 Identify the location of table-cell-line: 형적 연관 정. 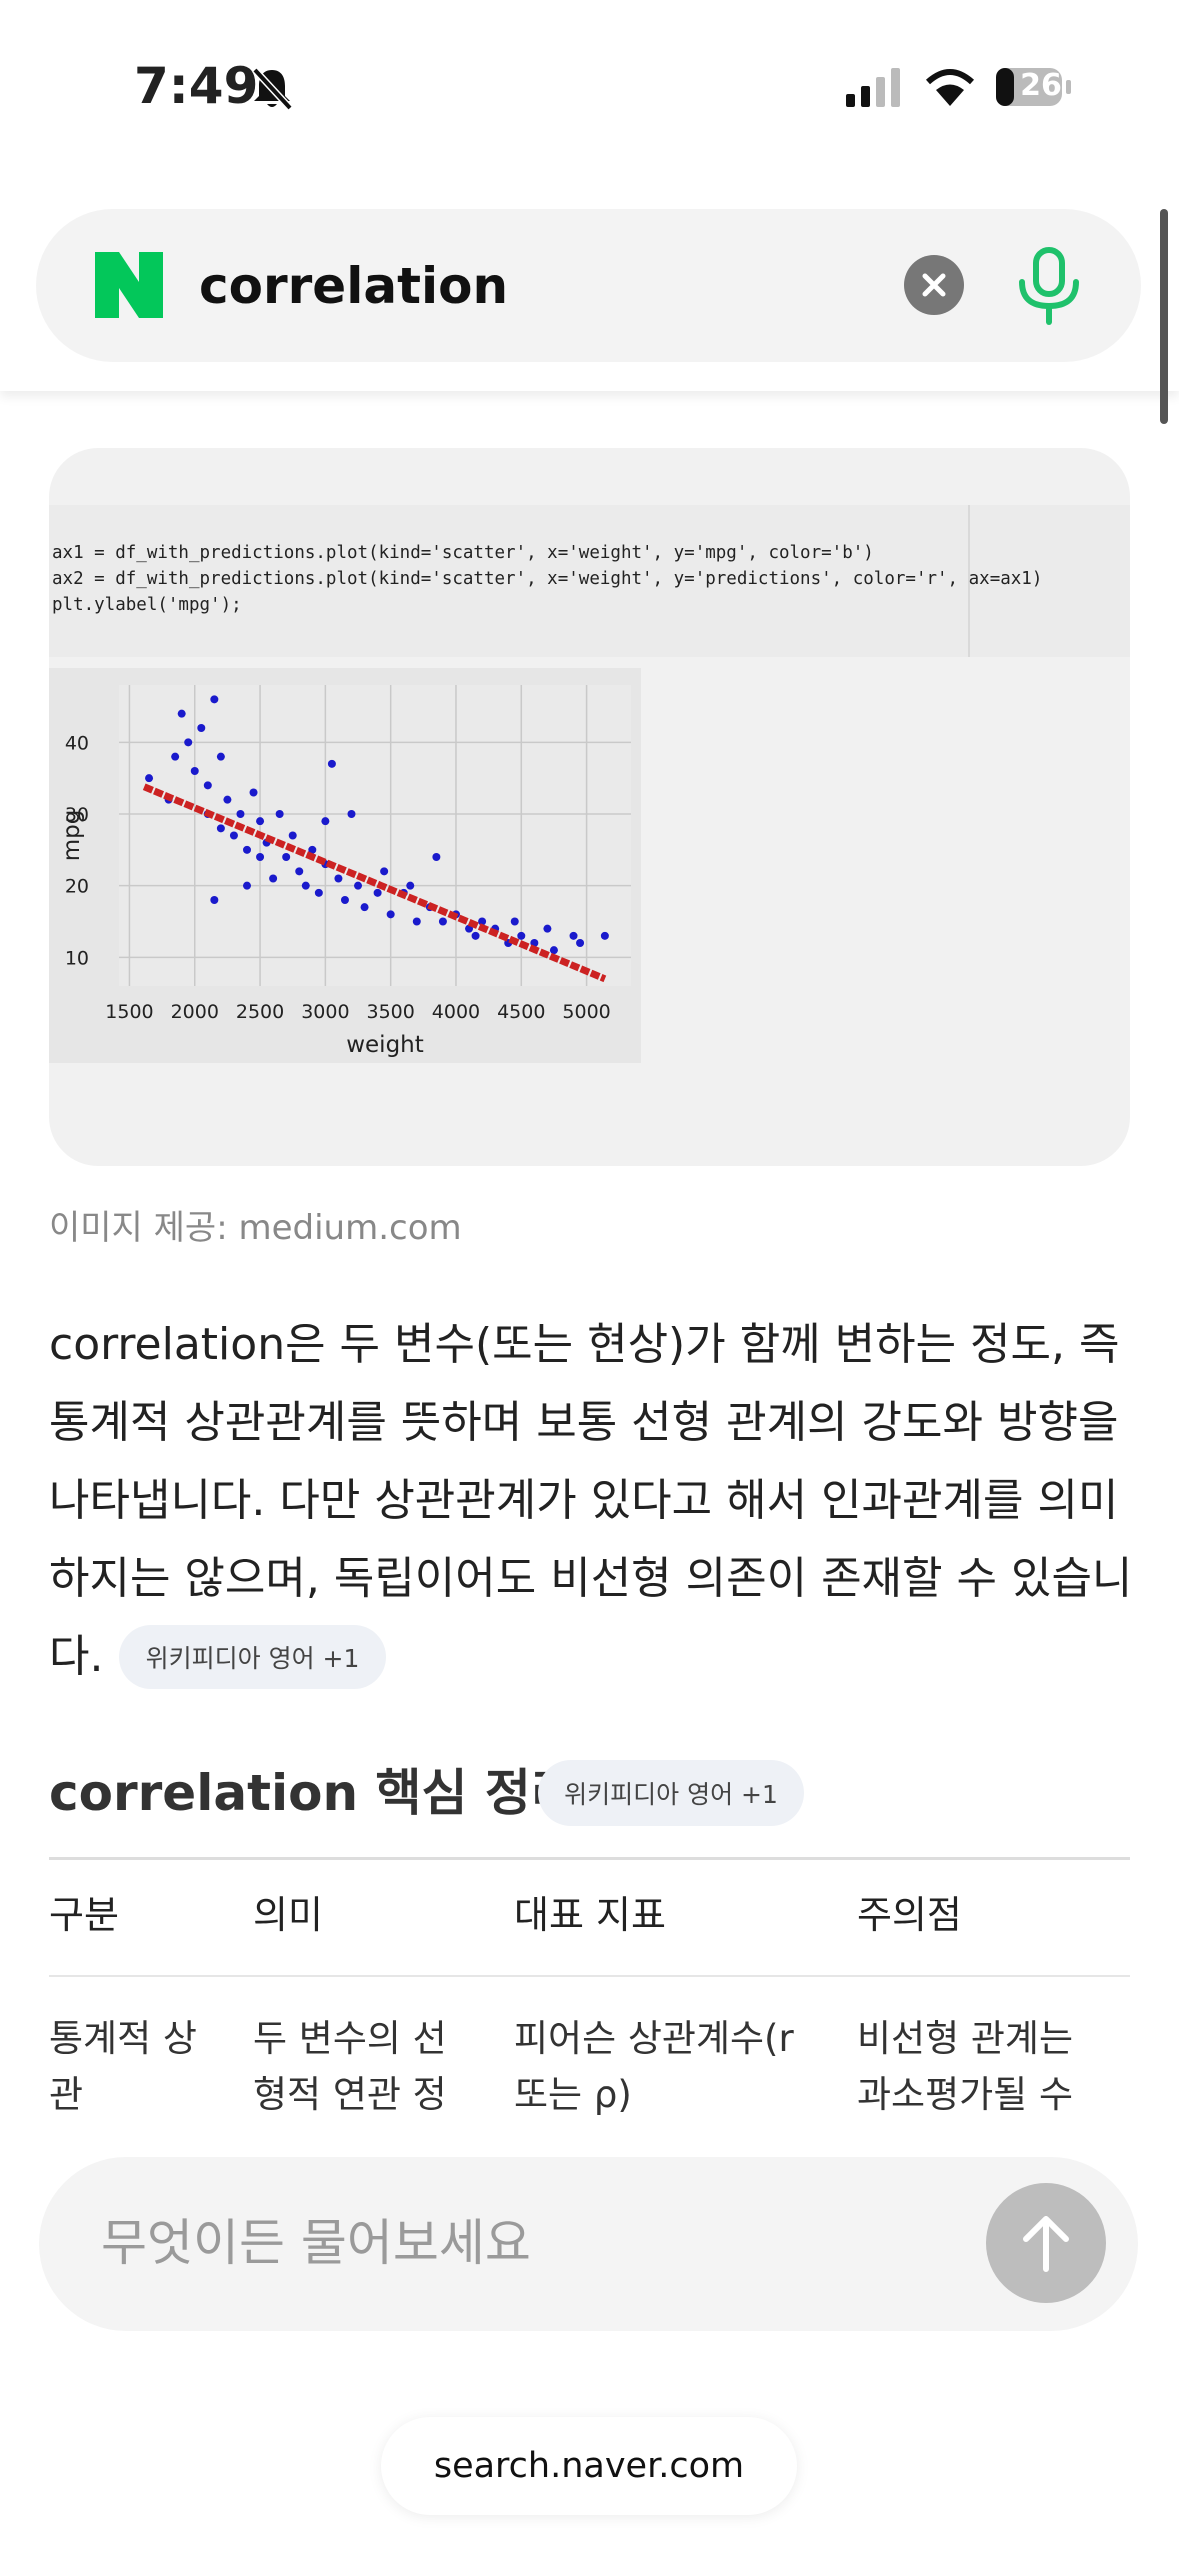
(350, 2094).